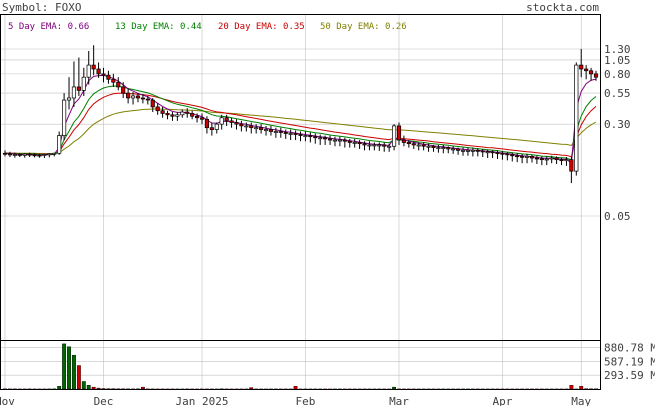 The height and width of the screenshot is (406, 655). What do you see at coordinates (261, 27) in the screenshot?
I see `legend-ema20: 20 Day EMA: 0.35` at bounding box center [261, 27].